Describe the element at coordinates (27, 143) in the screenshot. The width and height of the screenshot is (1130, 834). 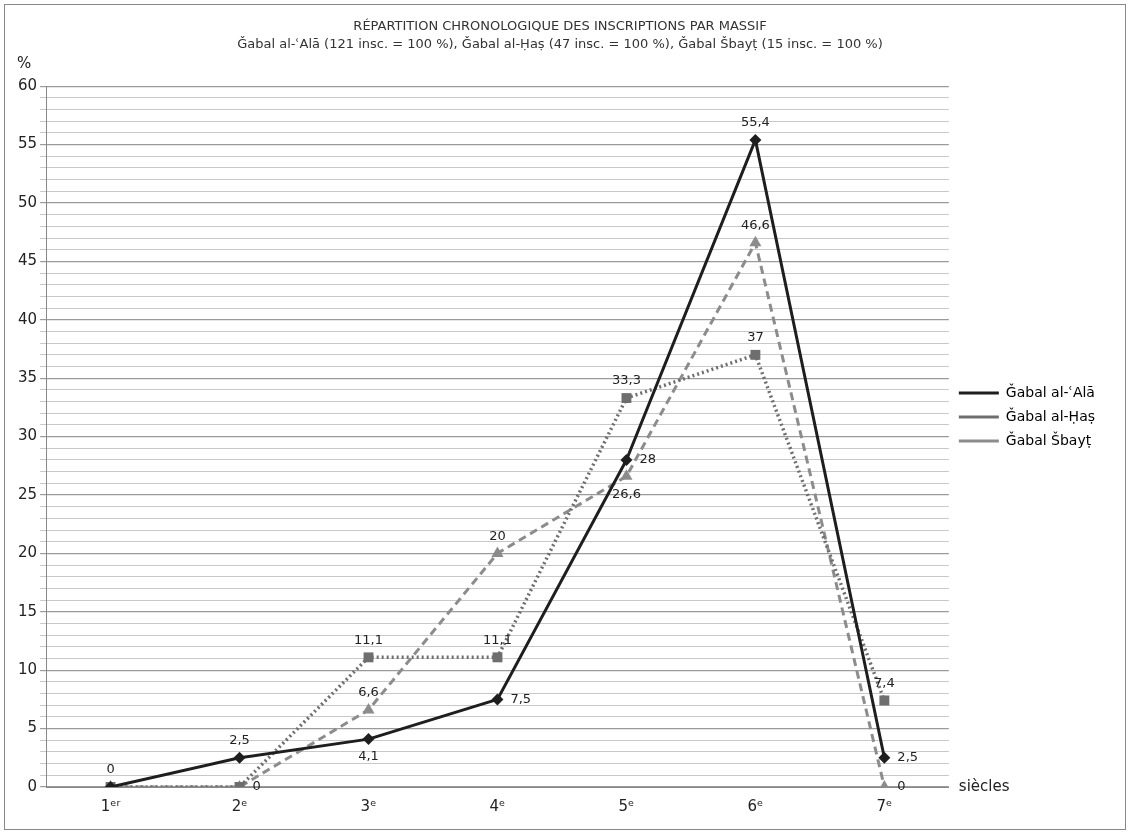
I see `y-tick-label: 55` at that location.